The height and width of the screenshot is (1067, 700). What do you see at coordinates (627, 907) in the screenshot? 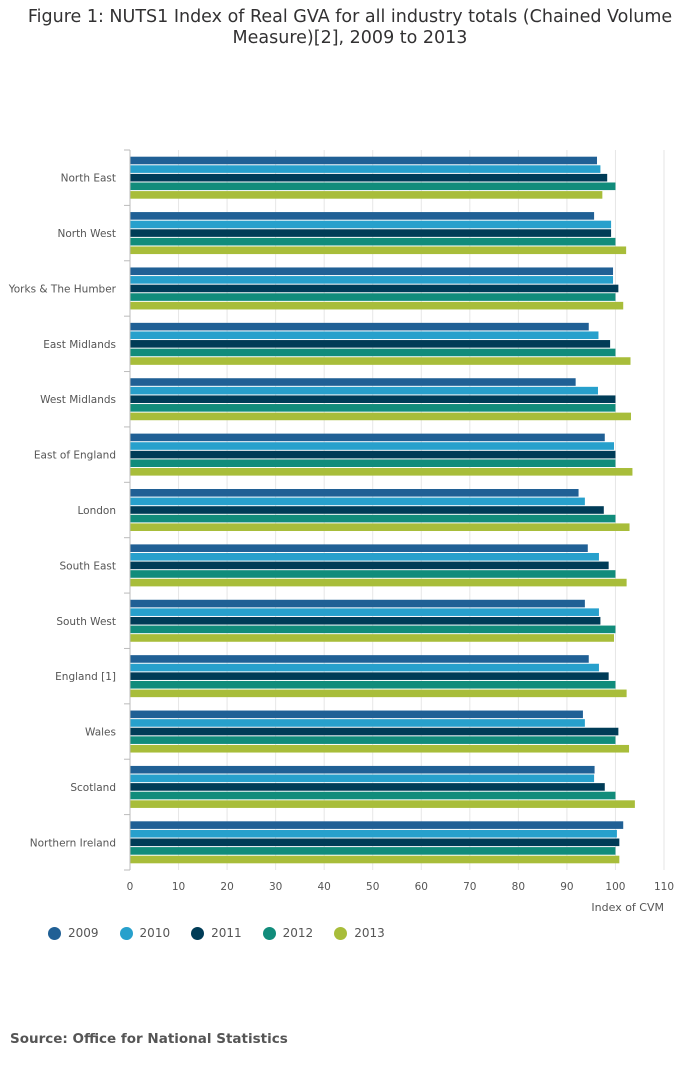
I see `x-axis-title: Index of CVM` at bounding box center [627, 907].